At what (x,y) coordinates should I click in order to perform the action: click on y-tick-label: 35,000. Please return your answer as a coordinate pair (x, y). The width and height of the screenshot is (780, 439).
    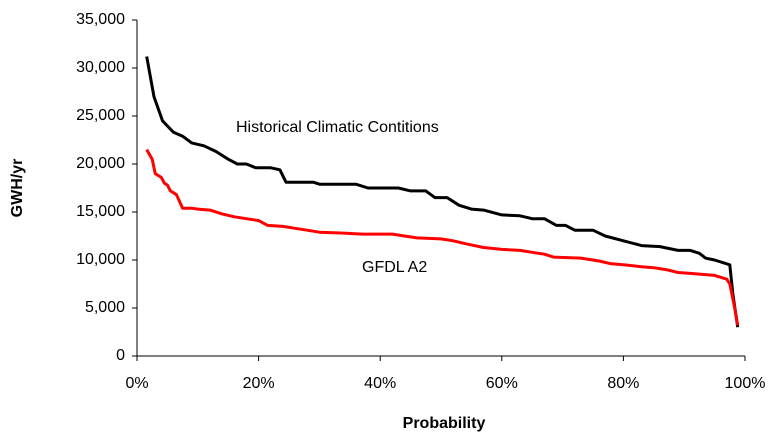
    Looking at the image, I should click on (100, 19).